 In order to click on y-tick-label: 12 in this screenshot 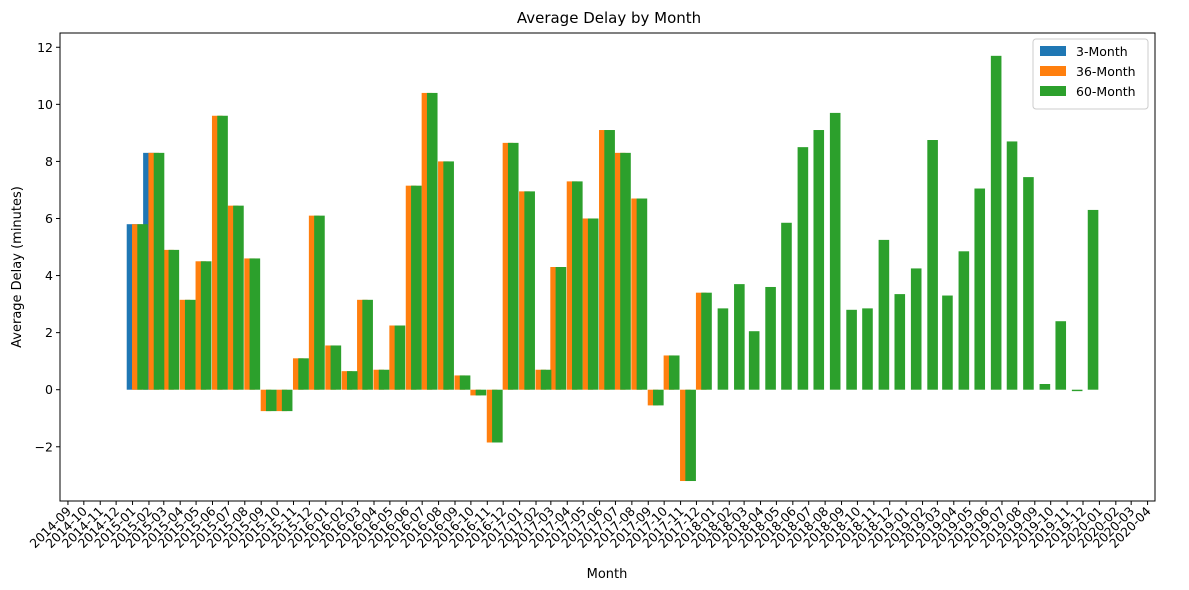, I will do `click(45, 47)`.